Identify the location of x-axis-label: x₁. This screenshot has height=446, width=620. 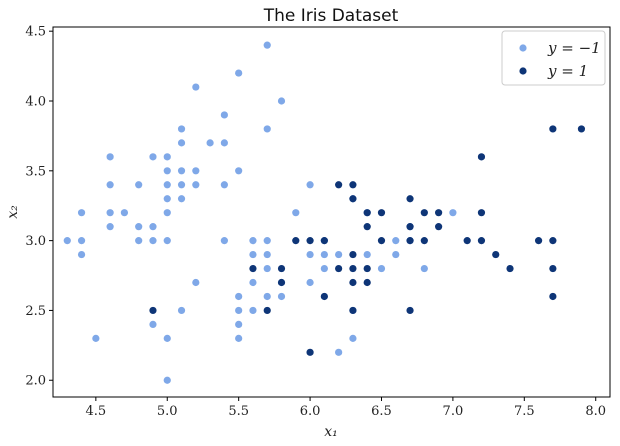
(331, 432).